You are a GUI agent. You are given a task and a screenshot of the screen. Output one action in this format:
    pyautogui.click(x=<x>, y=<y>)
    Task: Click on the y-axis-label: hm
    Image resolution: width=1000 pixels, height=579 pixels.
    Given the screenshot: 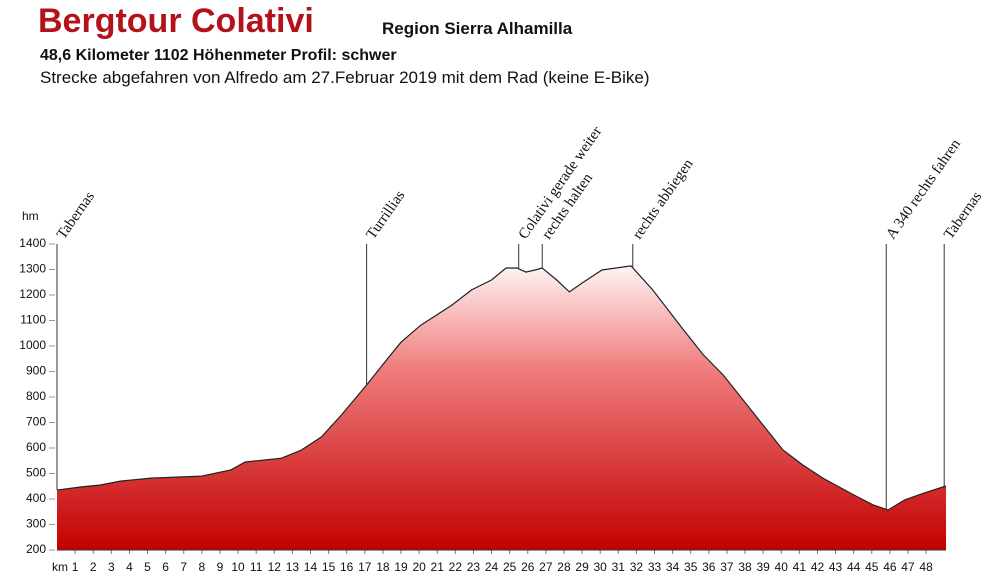 What is the action you would take?
    pyautogui.click(x=30, y=216)
    